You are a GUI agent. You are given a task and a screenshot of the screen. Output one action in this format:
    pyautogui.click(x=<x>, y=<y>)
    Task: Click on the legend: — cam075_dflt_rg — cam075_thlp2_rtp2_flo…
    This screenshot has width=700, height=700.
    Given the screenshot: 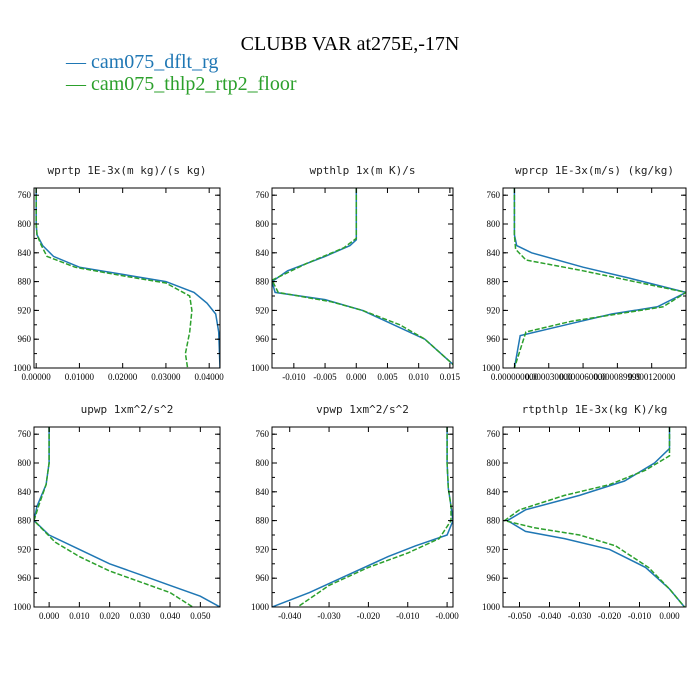 What is the action you would take?
    pyautogui.click(x=181, y=73)
    